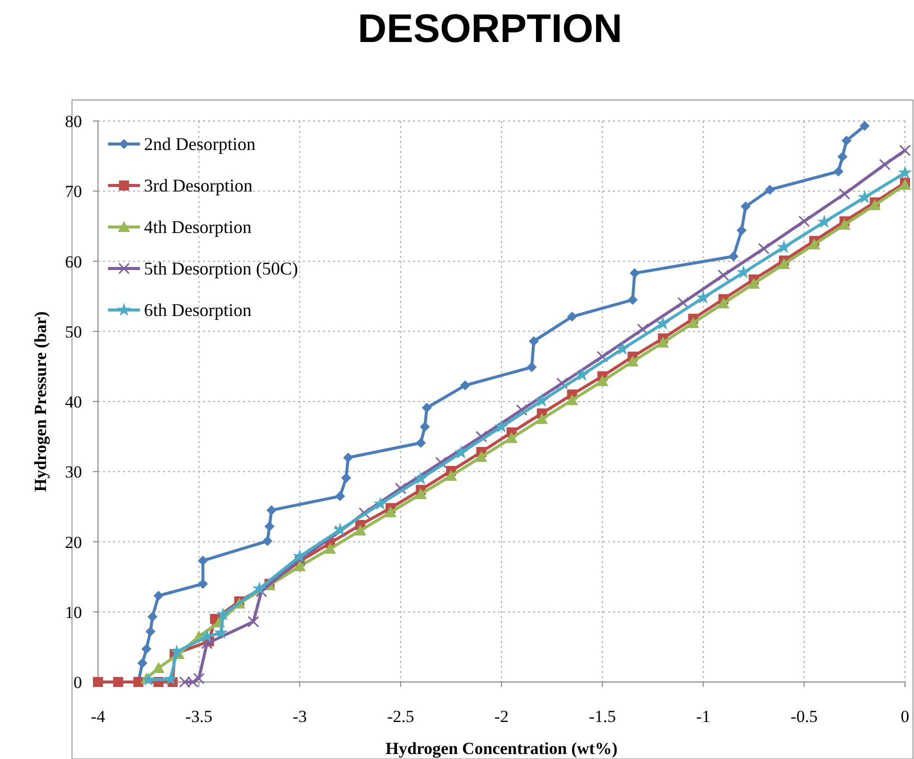  Describe the element at coordinates (73, 262) in the screenshot. I see `y-tick-label: 60` at that location.